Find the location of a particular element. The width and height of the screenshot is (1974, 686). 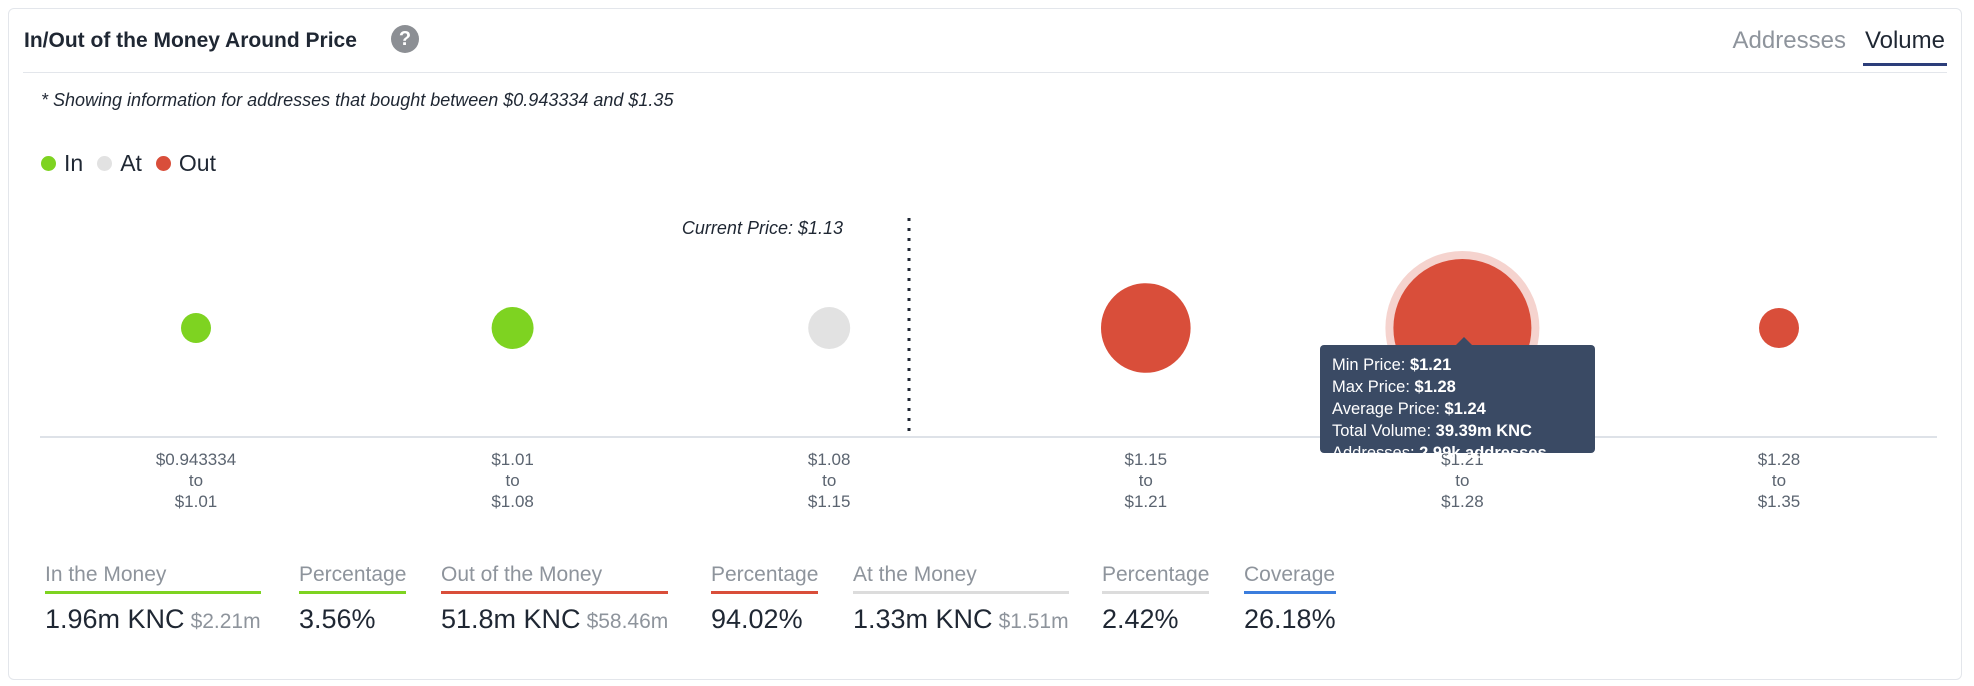

tooltip-caret is located at coordinates (1464, 341).